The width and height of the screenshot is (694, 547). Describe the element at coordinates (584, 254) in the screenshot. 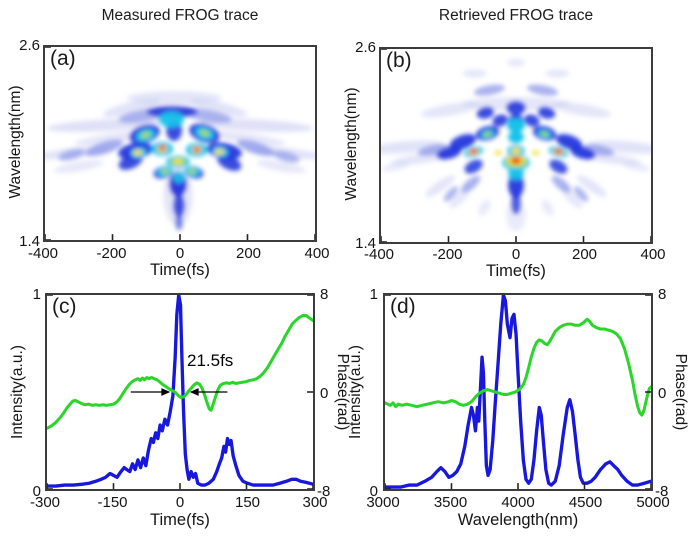

I see `panel-b-xtick: 200` at that location.